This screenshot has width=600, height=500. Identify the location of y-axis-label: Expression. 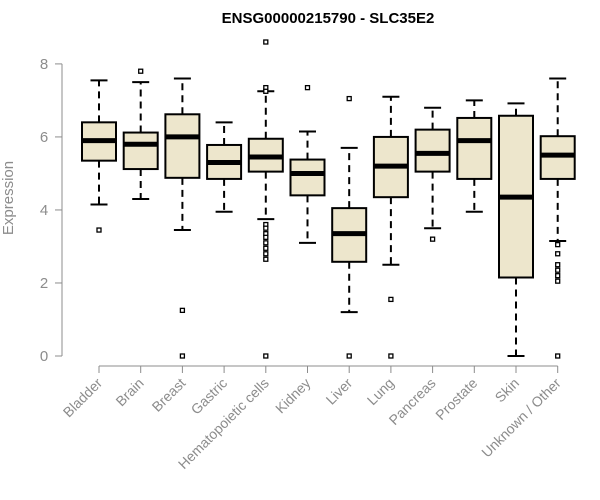
(8, 198).